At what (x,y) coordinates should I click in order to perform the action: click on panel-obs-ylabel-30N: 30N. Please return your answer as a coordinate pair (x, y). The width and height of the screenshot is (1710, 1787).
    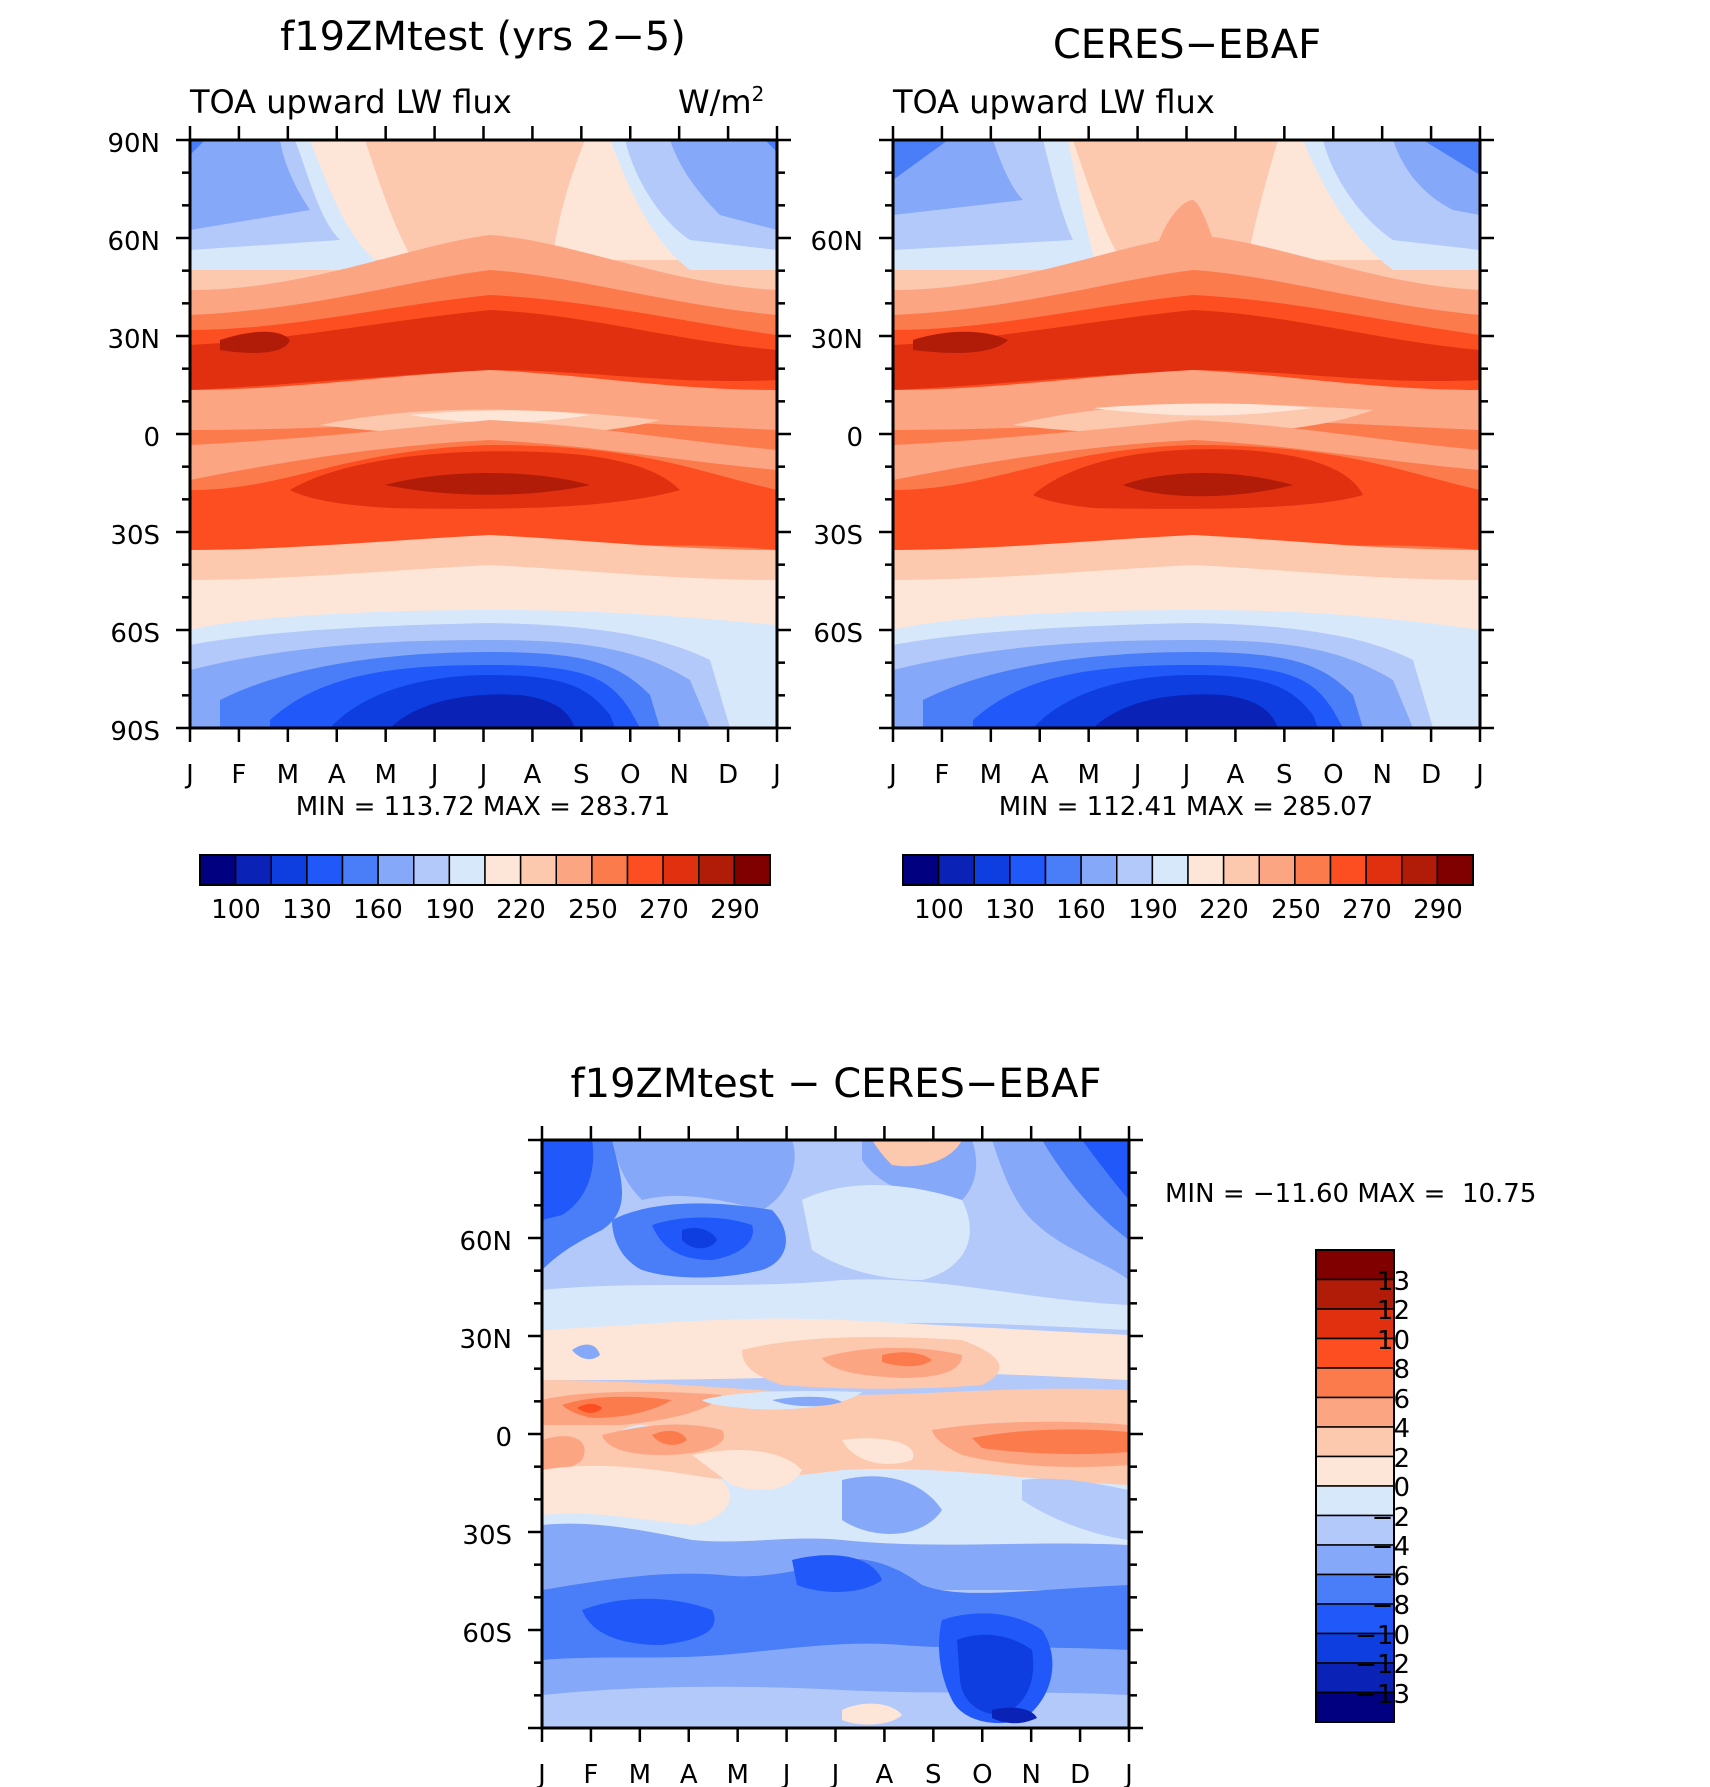
    Looking at the image, I should click on (836, 340).